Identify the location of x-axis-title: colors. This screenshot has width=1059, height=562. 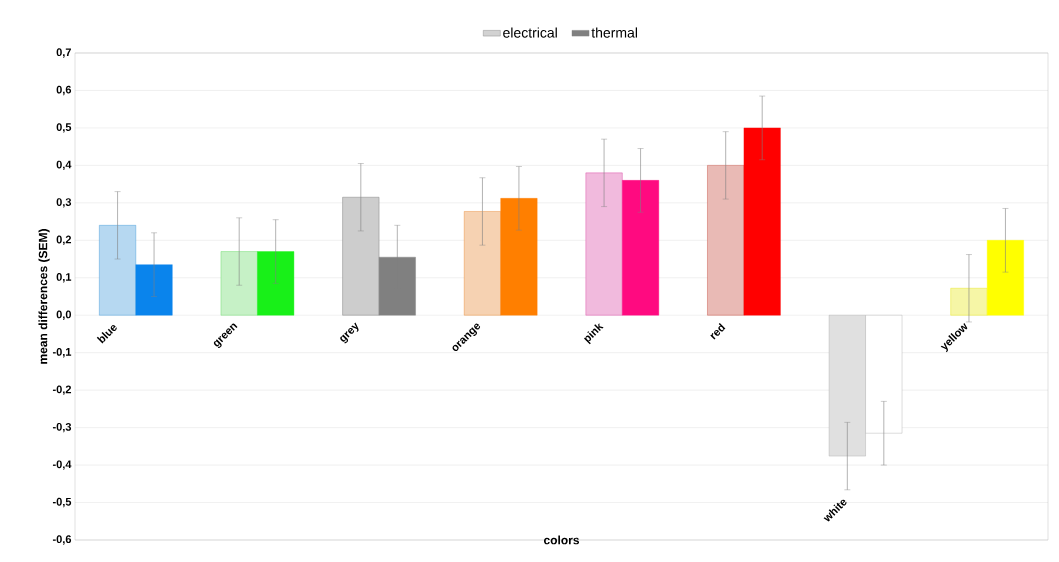
(561, 540).